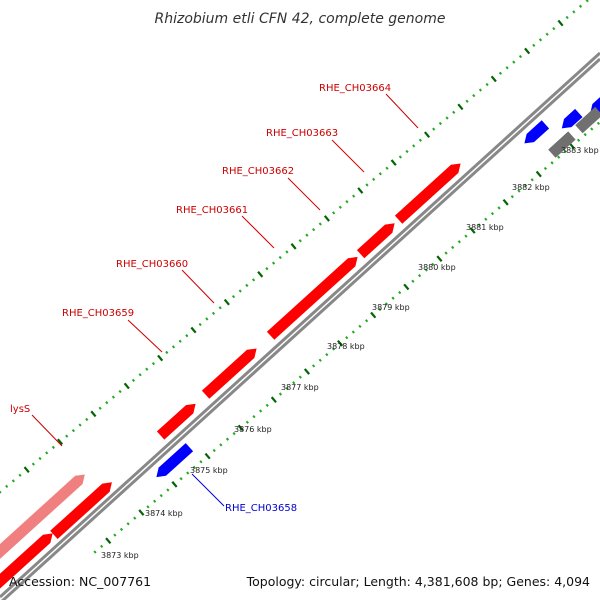 This screenshot has height=600, width=600. What do you see at coordinates (198, 286) in the screenshot?
I see `leader-rhe-ch03660` at bounding box center [198, 286].